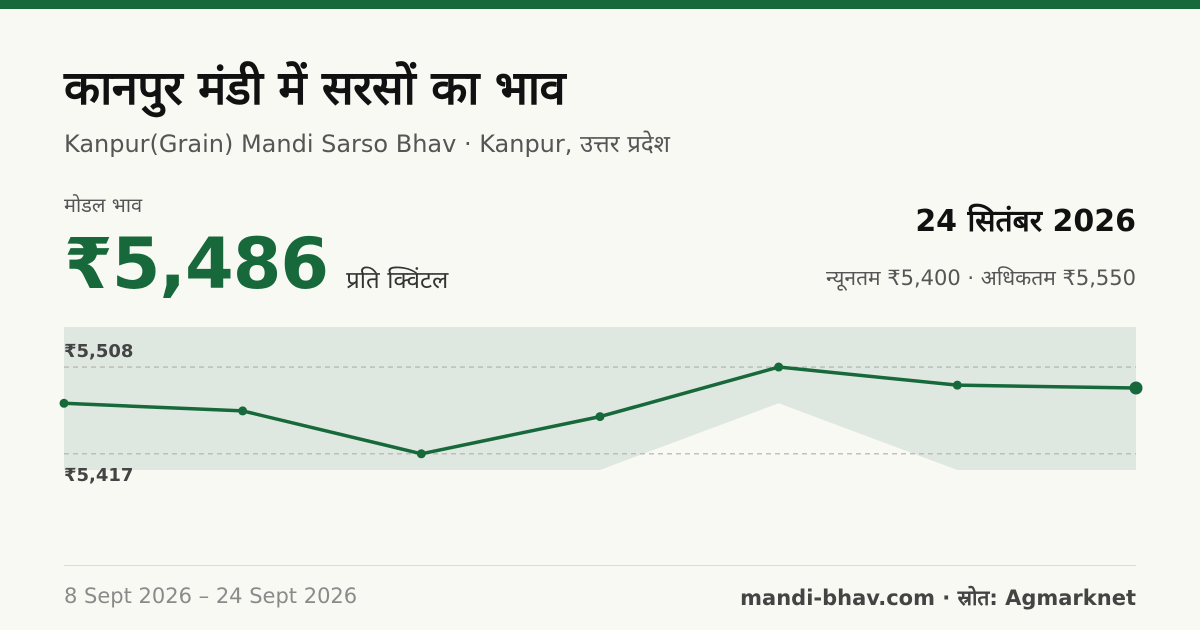 The width and height of the screenshot is (1200, 630). I want to click on page-title: कानपुर मंडी में सरसों का भाव, so click(315, 88).